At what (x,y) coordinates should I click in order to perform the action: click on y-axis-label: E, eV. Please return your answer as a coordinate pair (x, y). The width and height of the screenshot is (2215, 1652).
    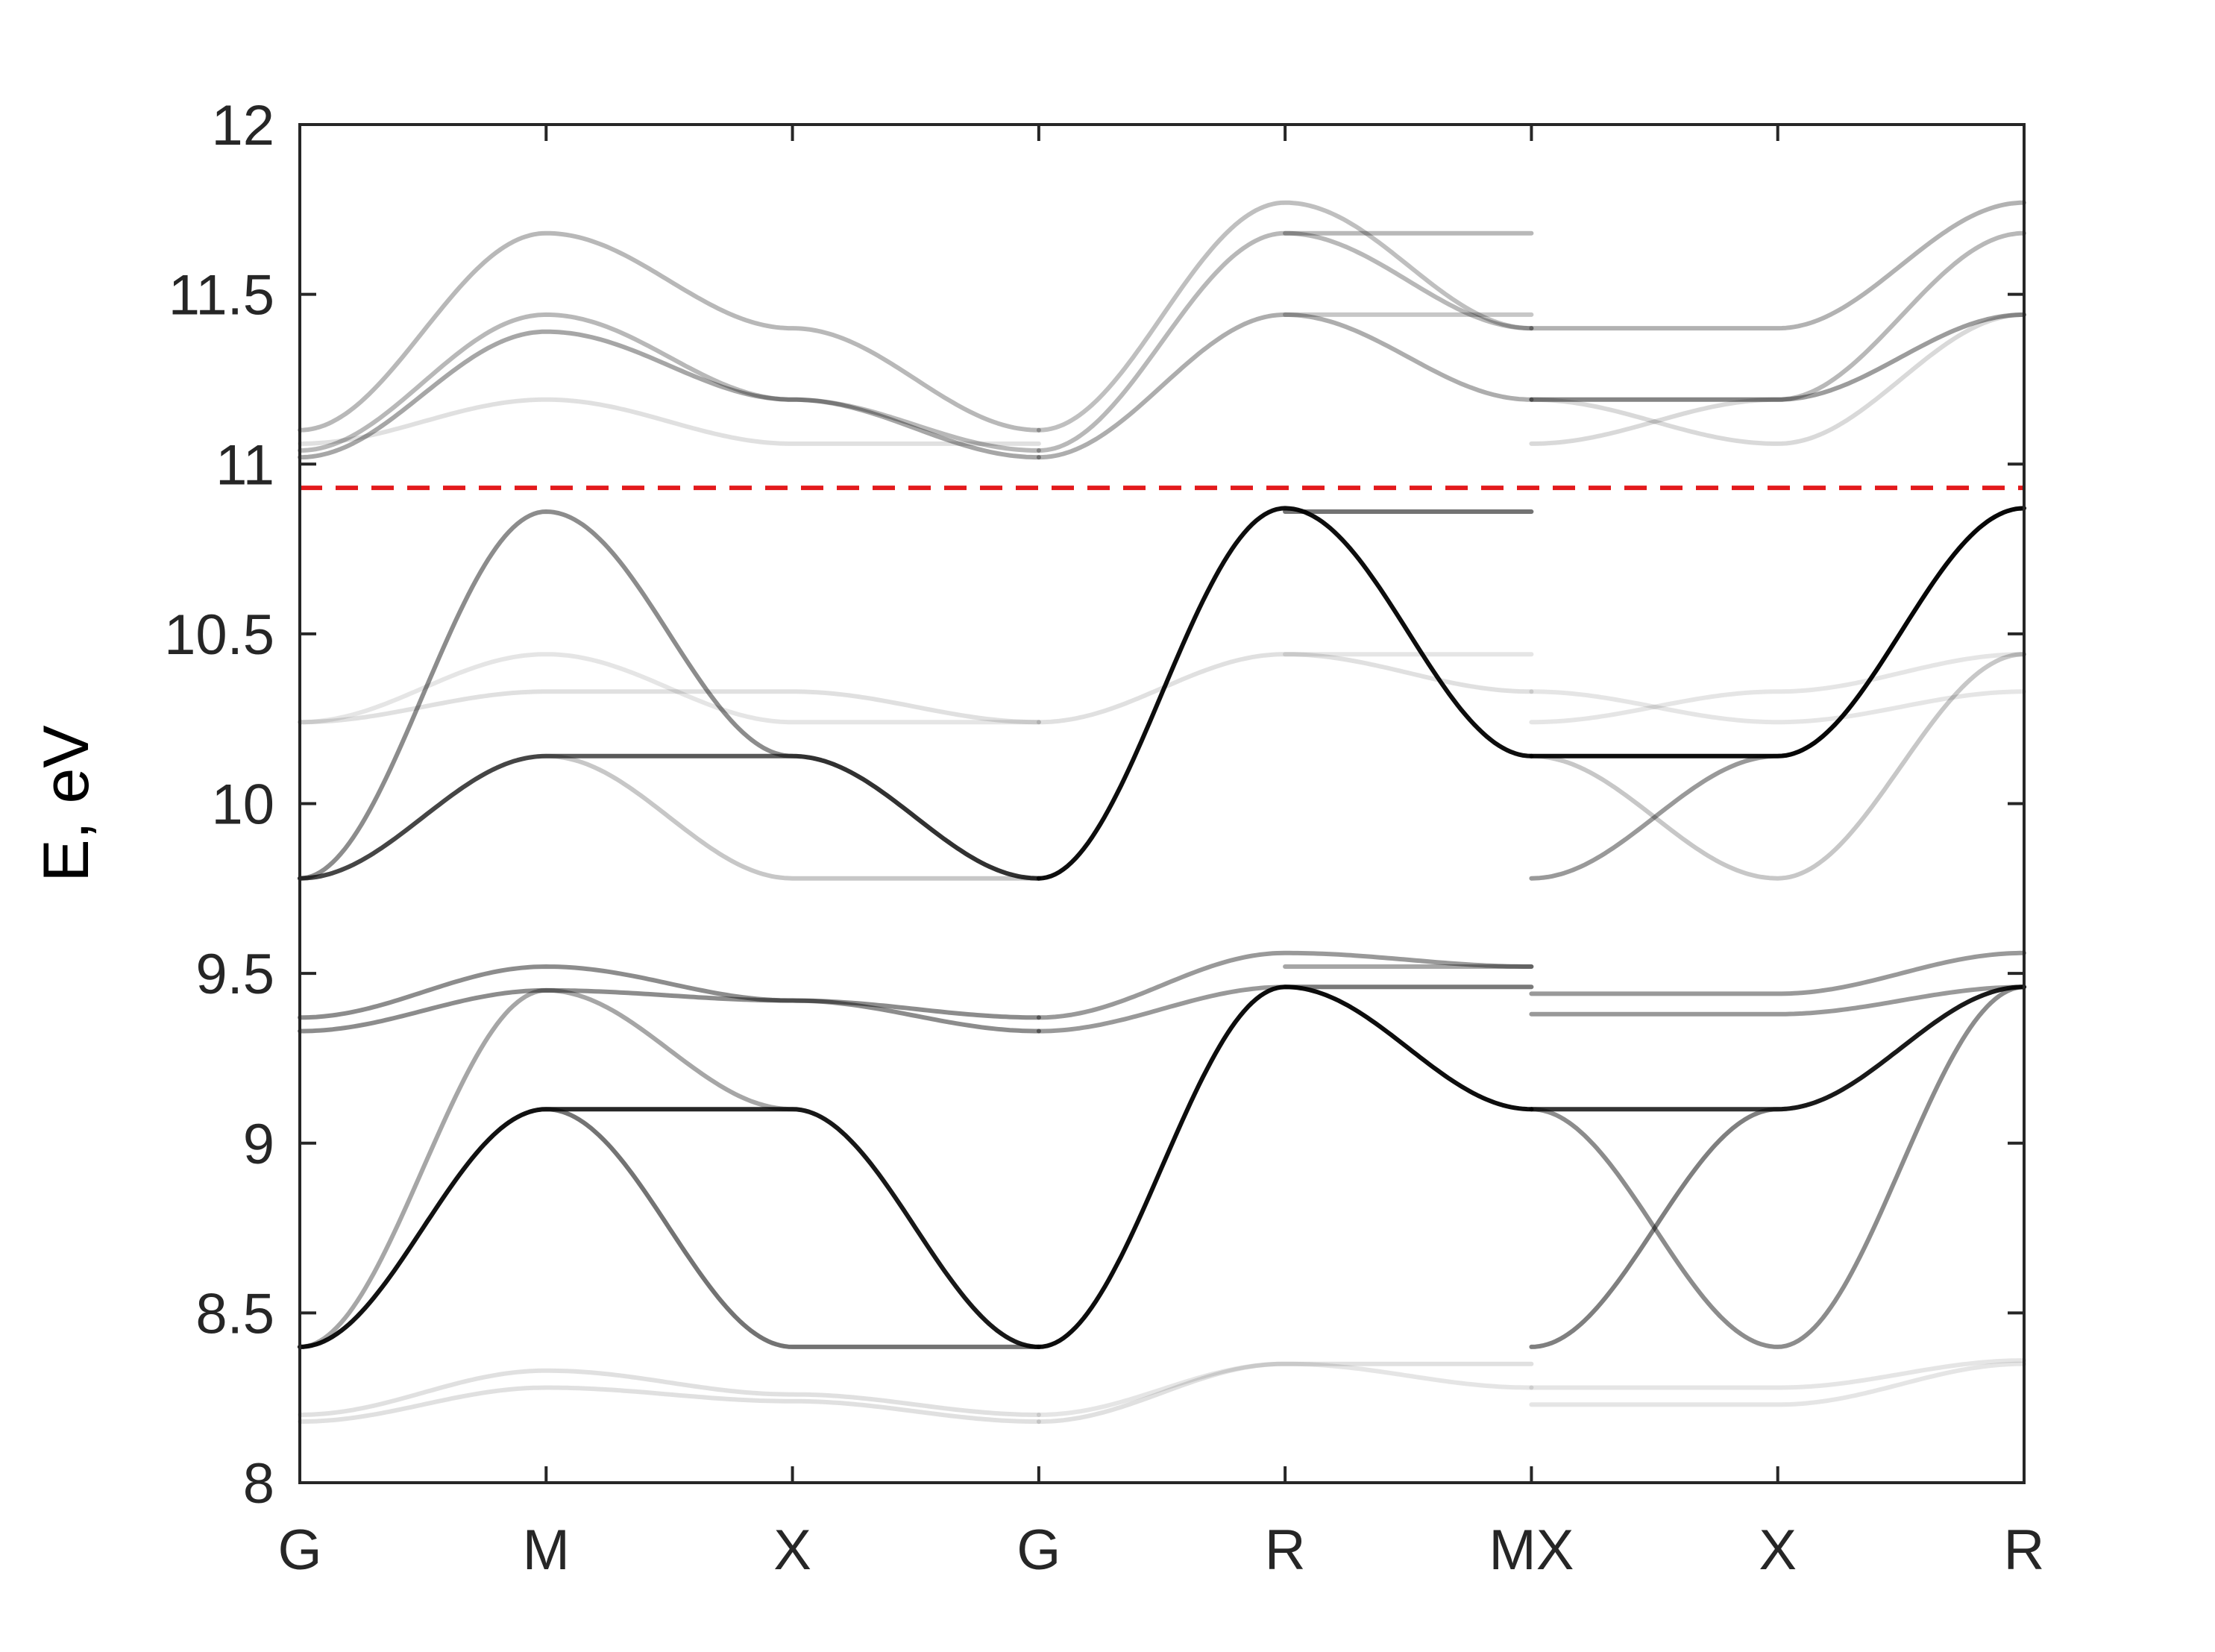
    Looking at the image, I should click on (66, 803).